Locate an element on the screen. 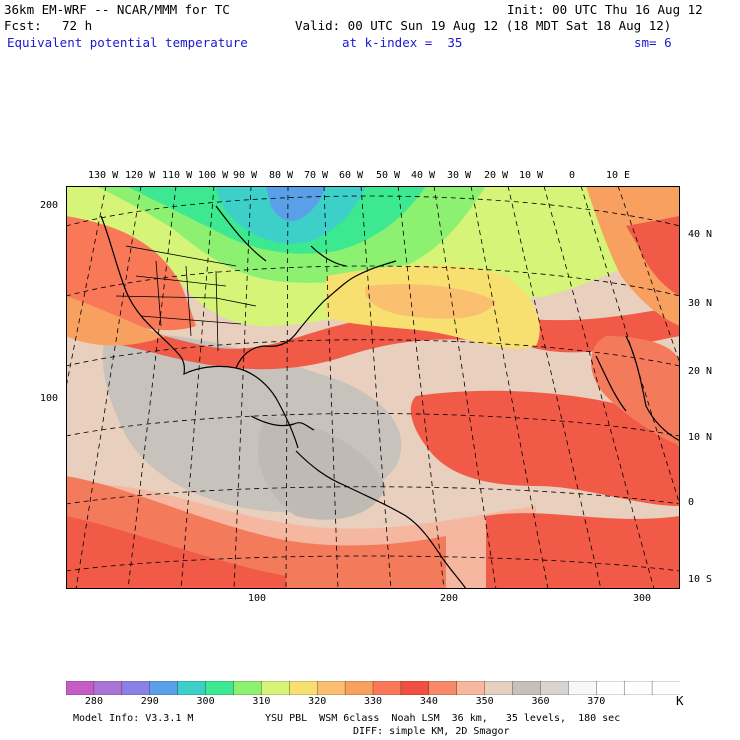 The image size is (740, 740). longitude-label: 50 W is located at coordinates (388, 175).